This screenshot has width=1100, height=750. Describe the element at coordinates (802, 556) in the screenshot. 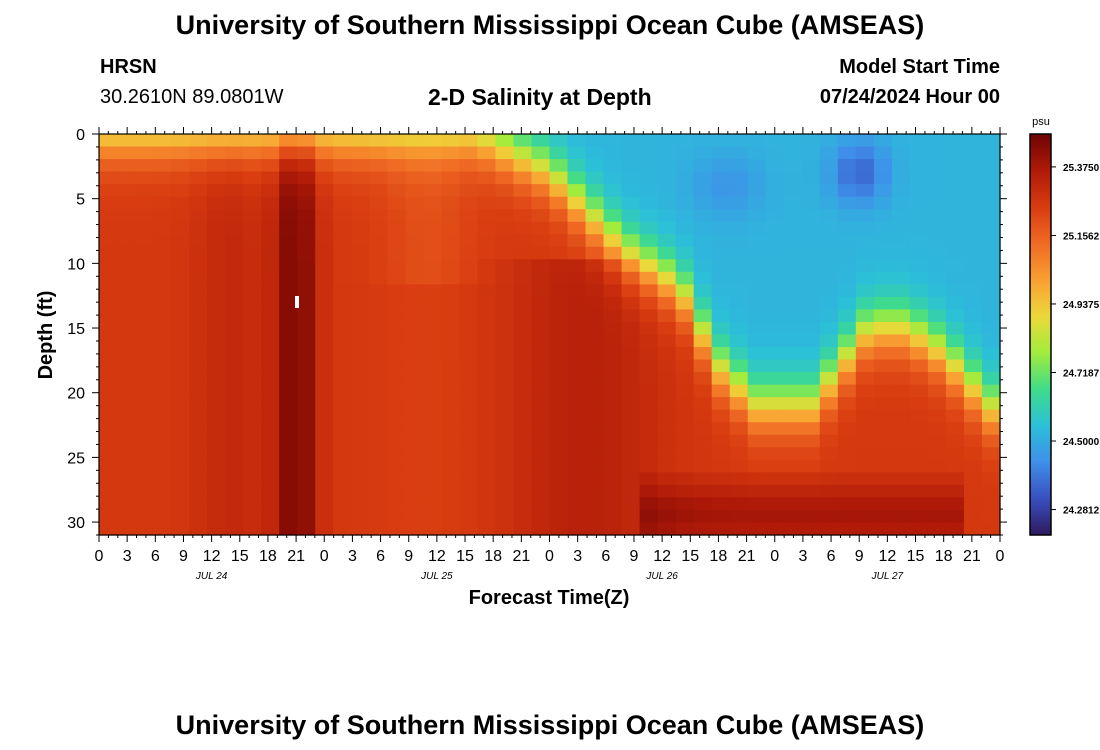

I see `x-tick-label: 3` at that location.